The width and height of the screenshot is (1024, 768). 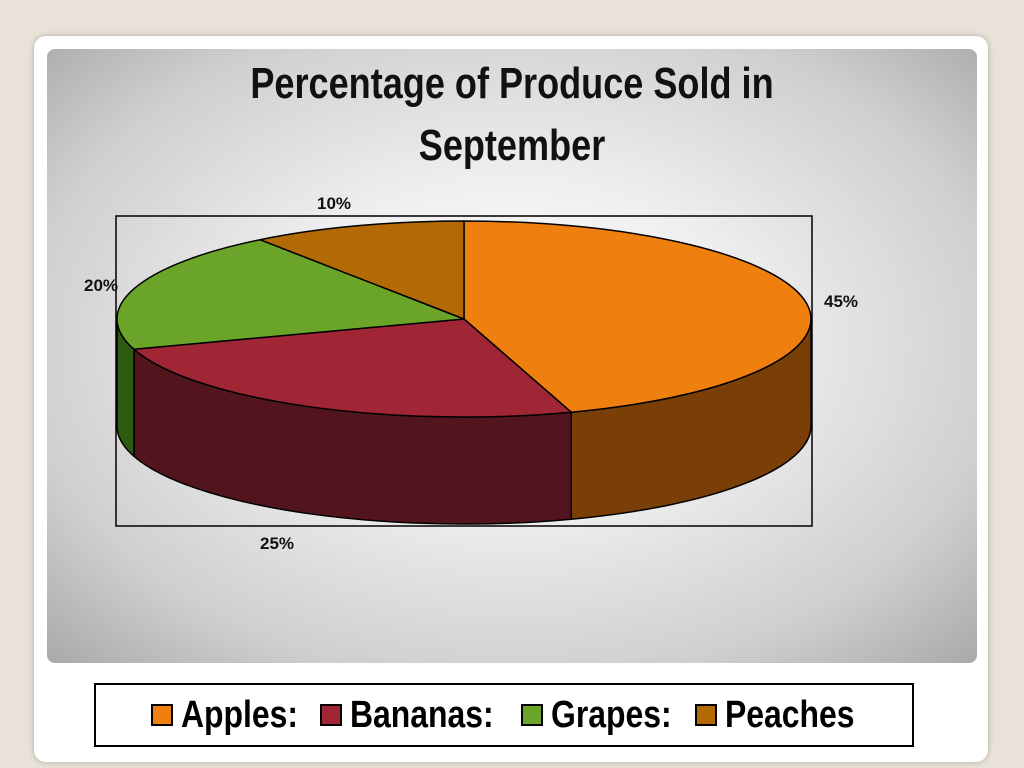 I want to click on legend-label-bananas: Bananas:, so click(x=422, y=714).